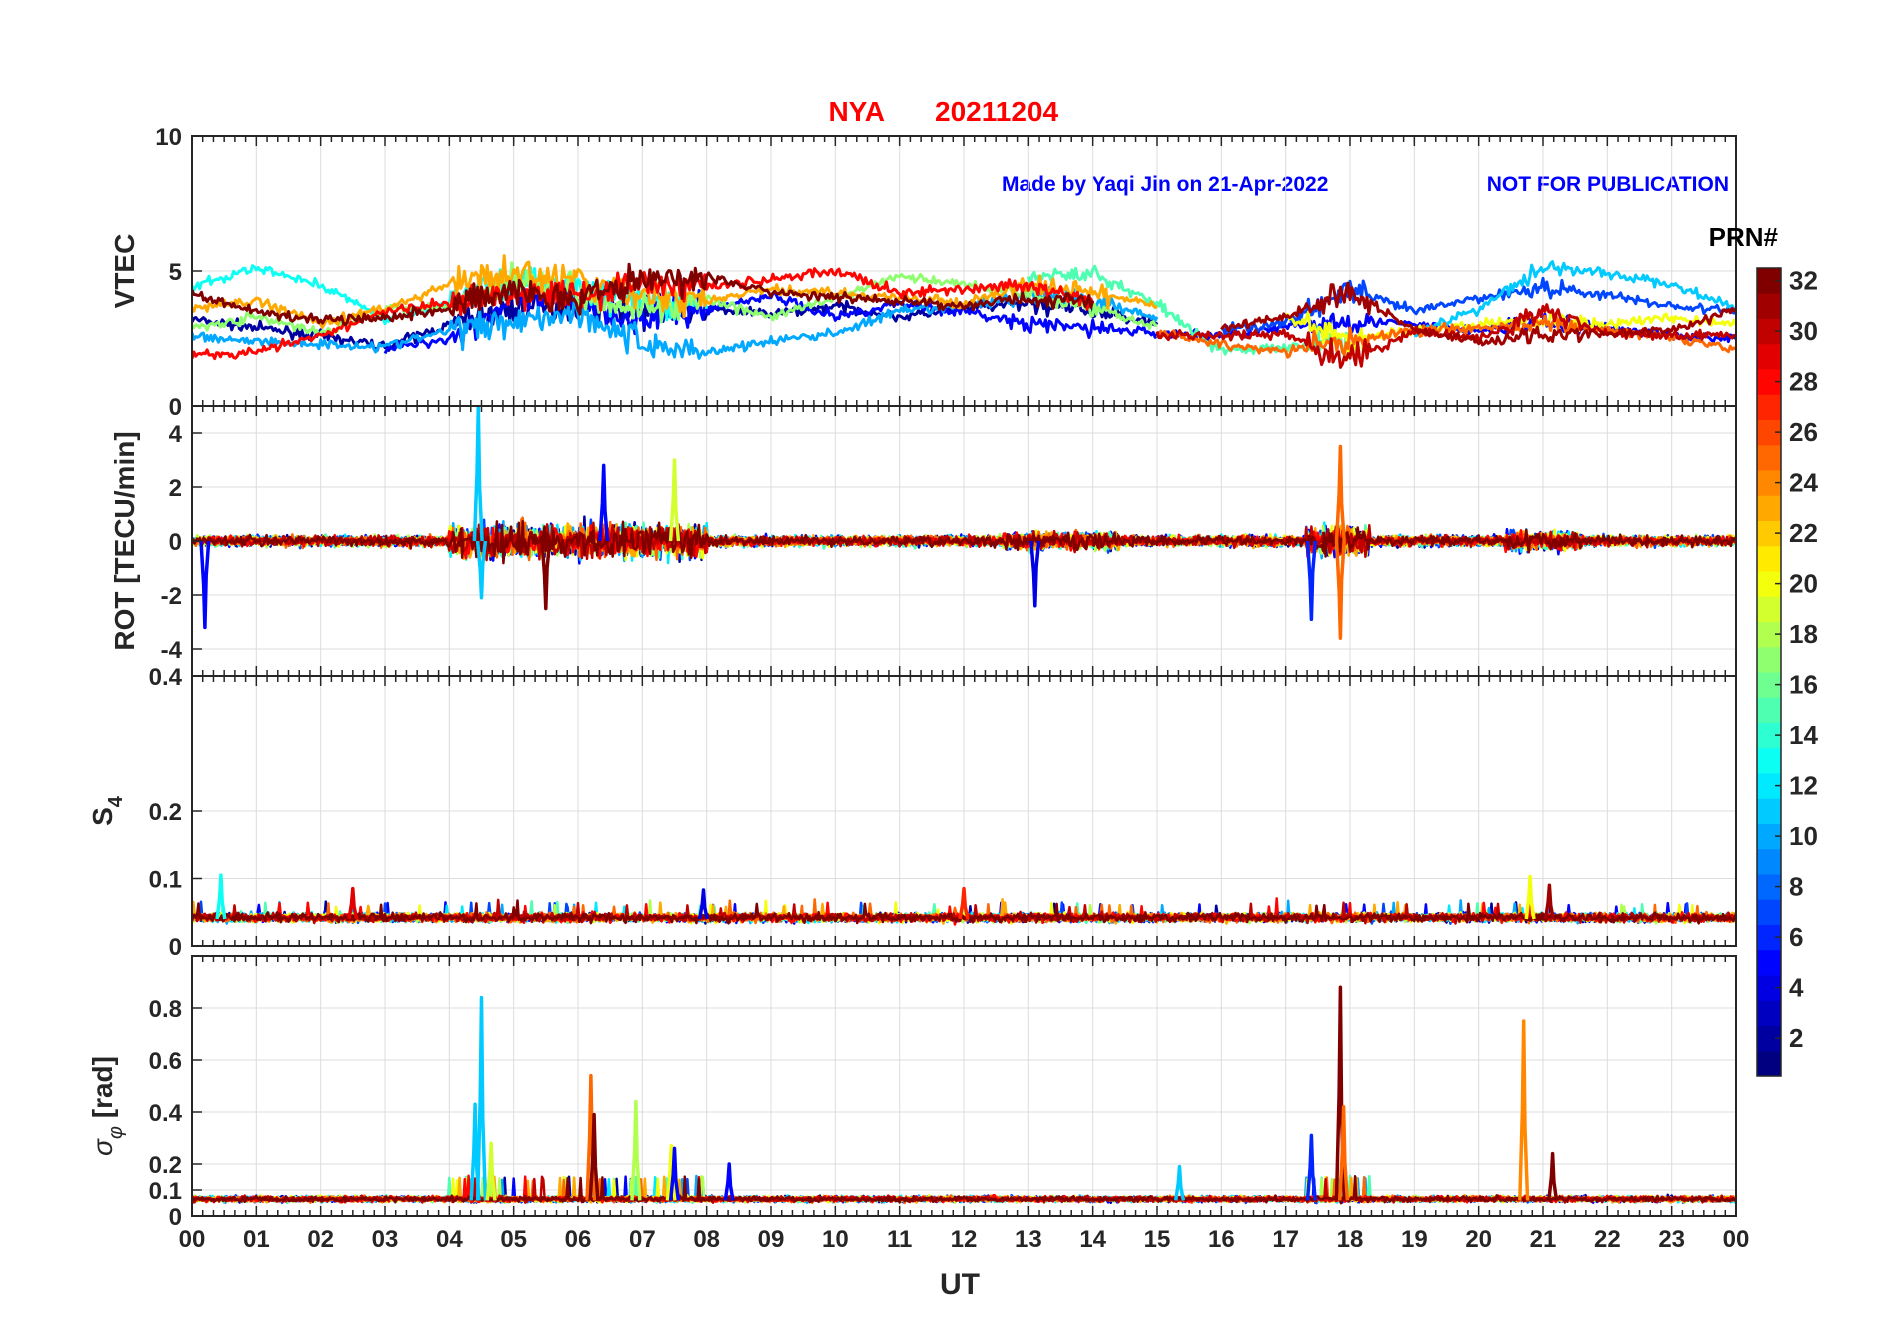  Describe the element at coordinates (171, 596) in the screenshot. I see `y-tick-label: -2` at that location.